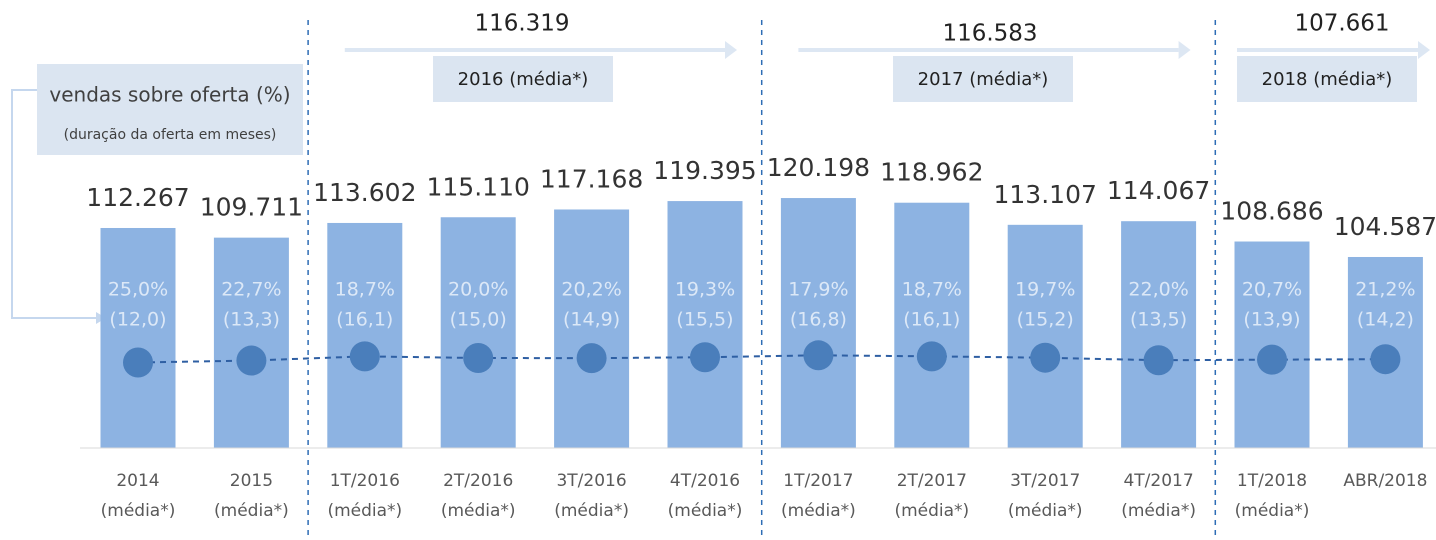 The height and width of the screenshot is (540, 1436). Describe the element at coordinates (1158, 320) in the screenshot. I see `duration-label: (13,5)` at that location.